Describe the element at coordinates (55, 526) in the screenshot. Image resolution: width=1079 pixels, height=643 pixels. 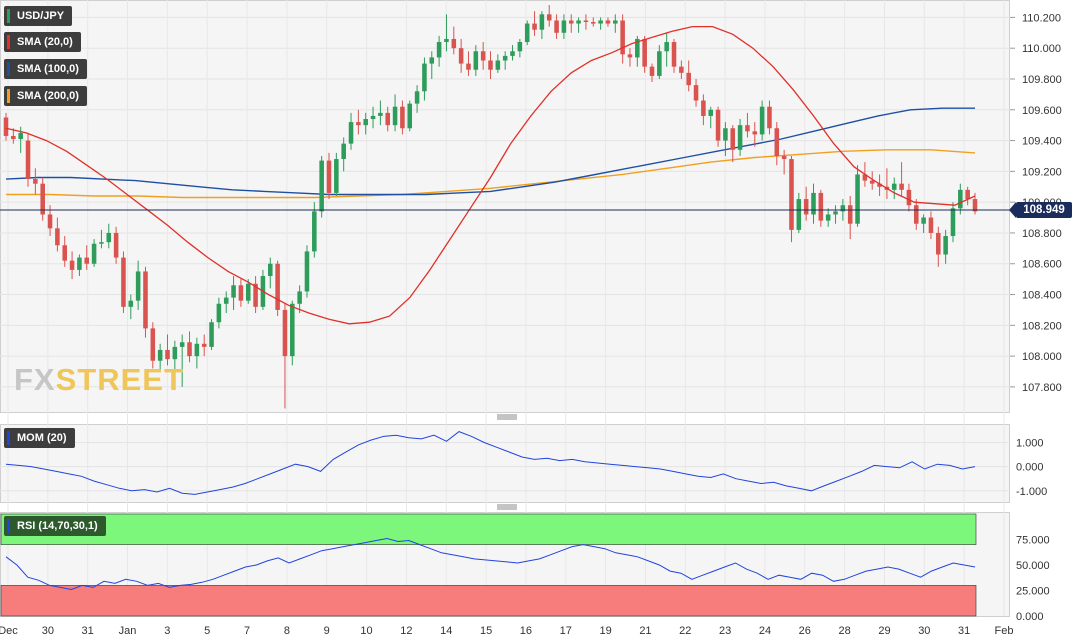
I see `rsi-legend: RSI (14,70,30,1)` at that location.